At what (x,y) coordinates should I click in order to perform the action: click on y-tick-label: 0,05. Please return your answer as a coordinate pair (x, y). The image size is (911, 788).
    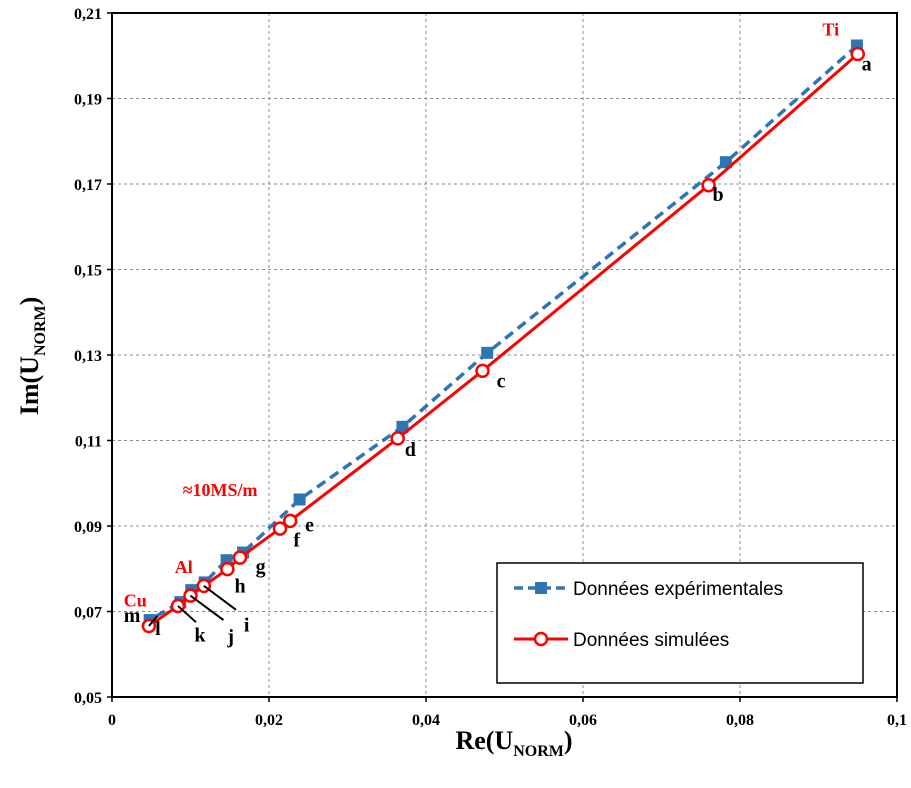
    Looking at the image, I should click on (88, 698).